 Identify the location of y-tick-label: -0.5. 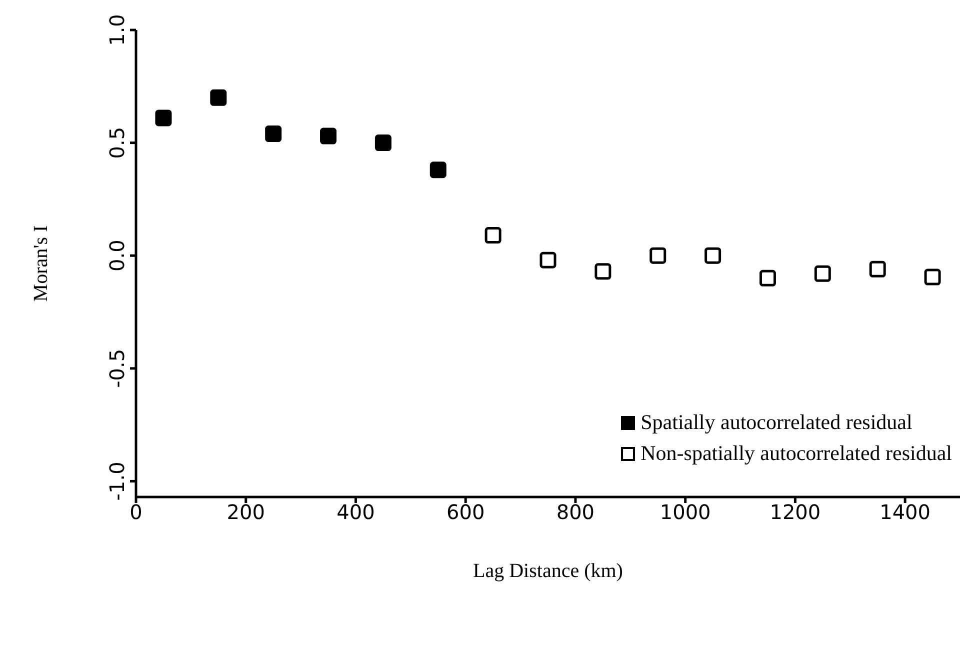
(117, 368).